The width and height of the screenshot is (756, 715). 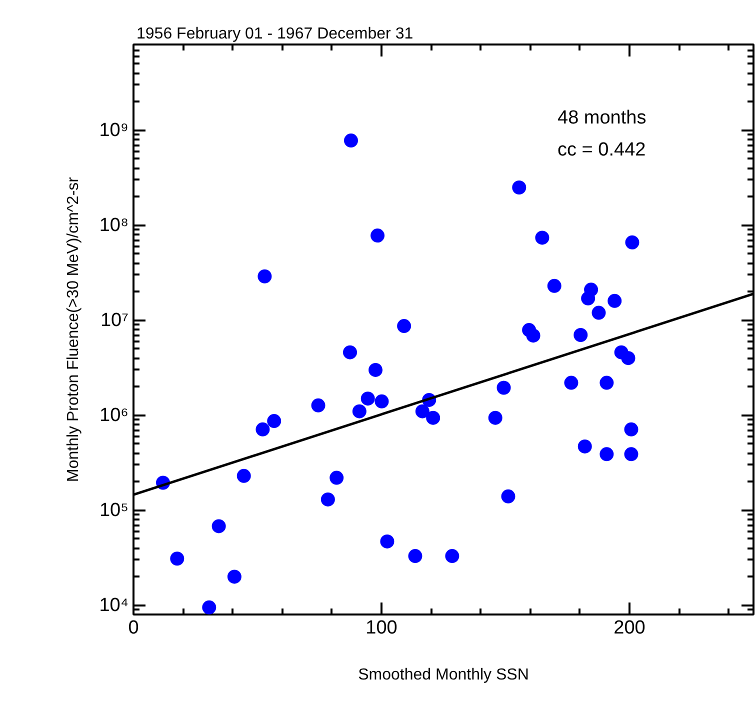 I want to click on y-tick-label: 10⁴, so click(x=114, y=605).